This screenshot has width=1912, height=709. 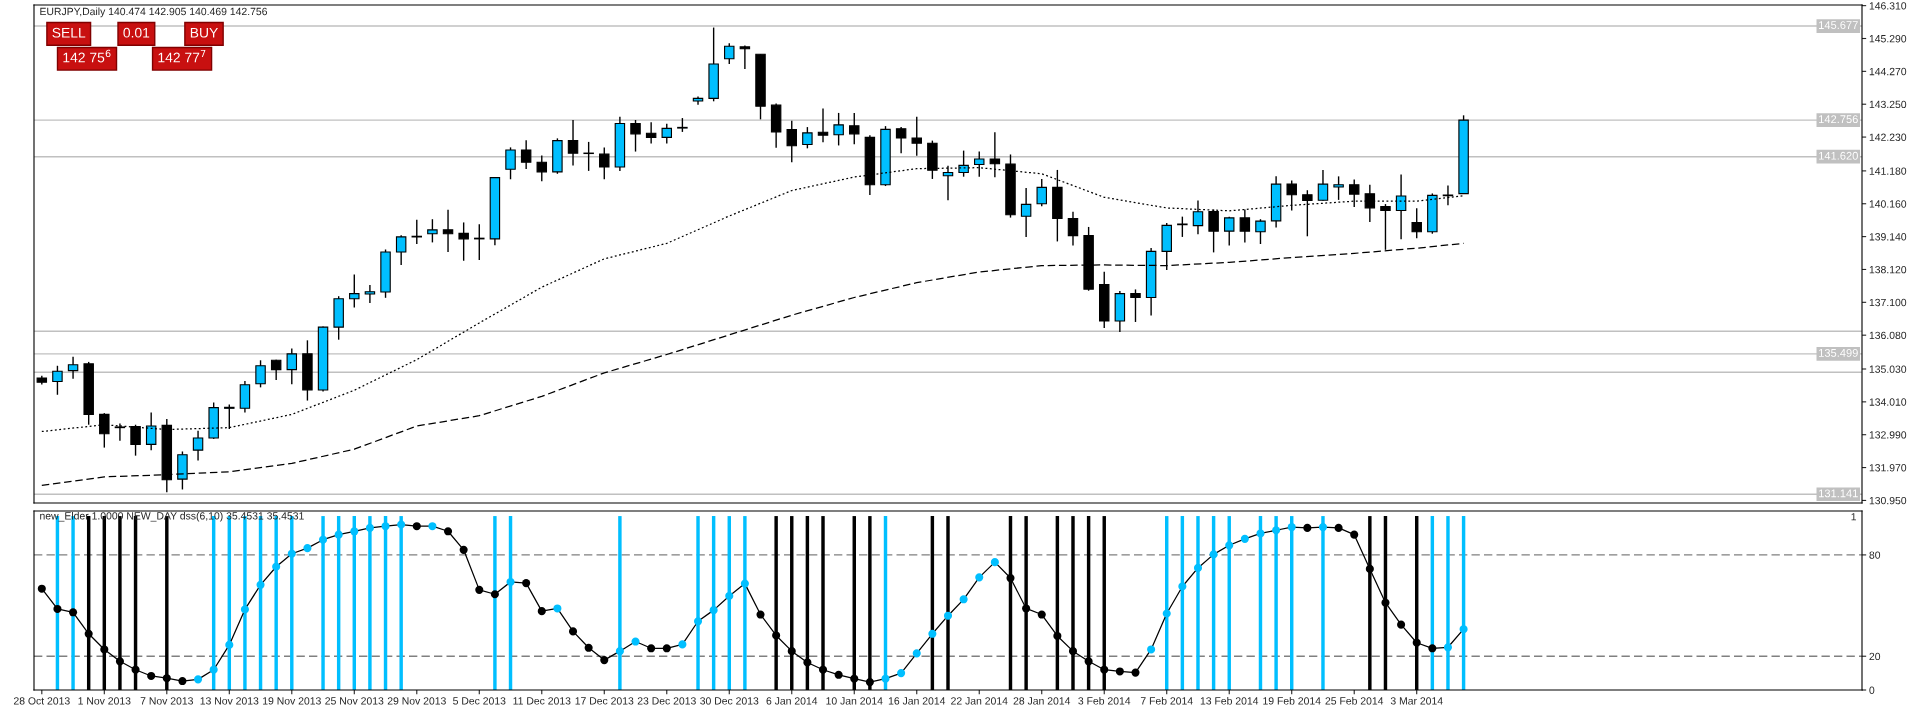 I want to click on y-tick-label: 143.250, so click(x=1888, y=104).